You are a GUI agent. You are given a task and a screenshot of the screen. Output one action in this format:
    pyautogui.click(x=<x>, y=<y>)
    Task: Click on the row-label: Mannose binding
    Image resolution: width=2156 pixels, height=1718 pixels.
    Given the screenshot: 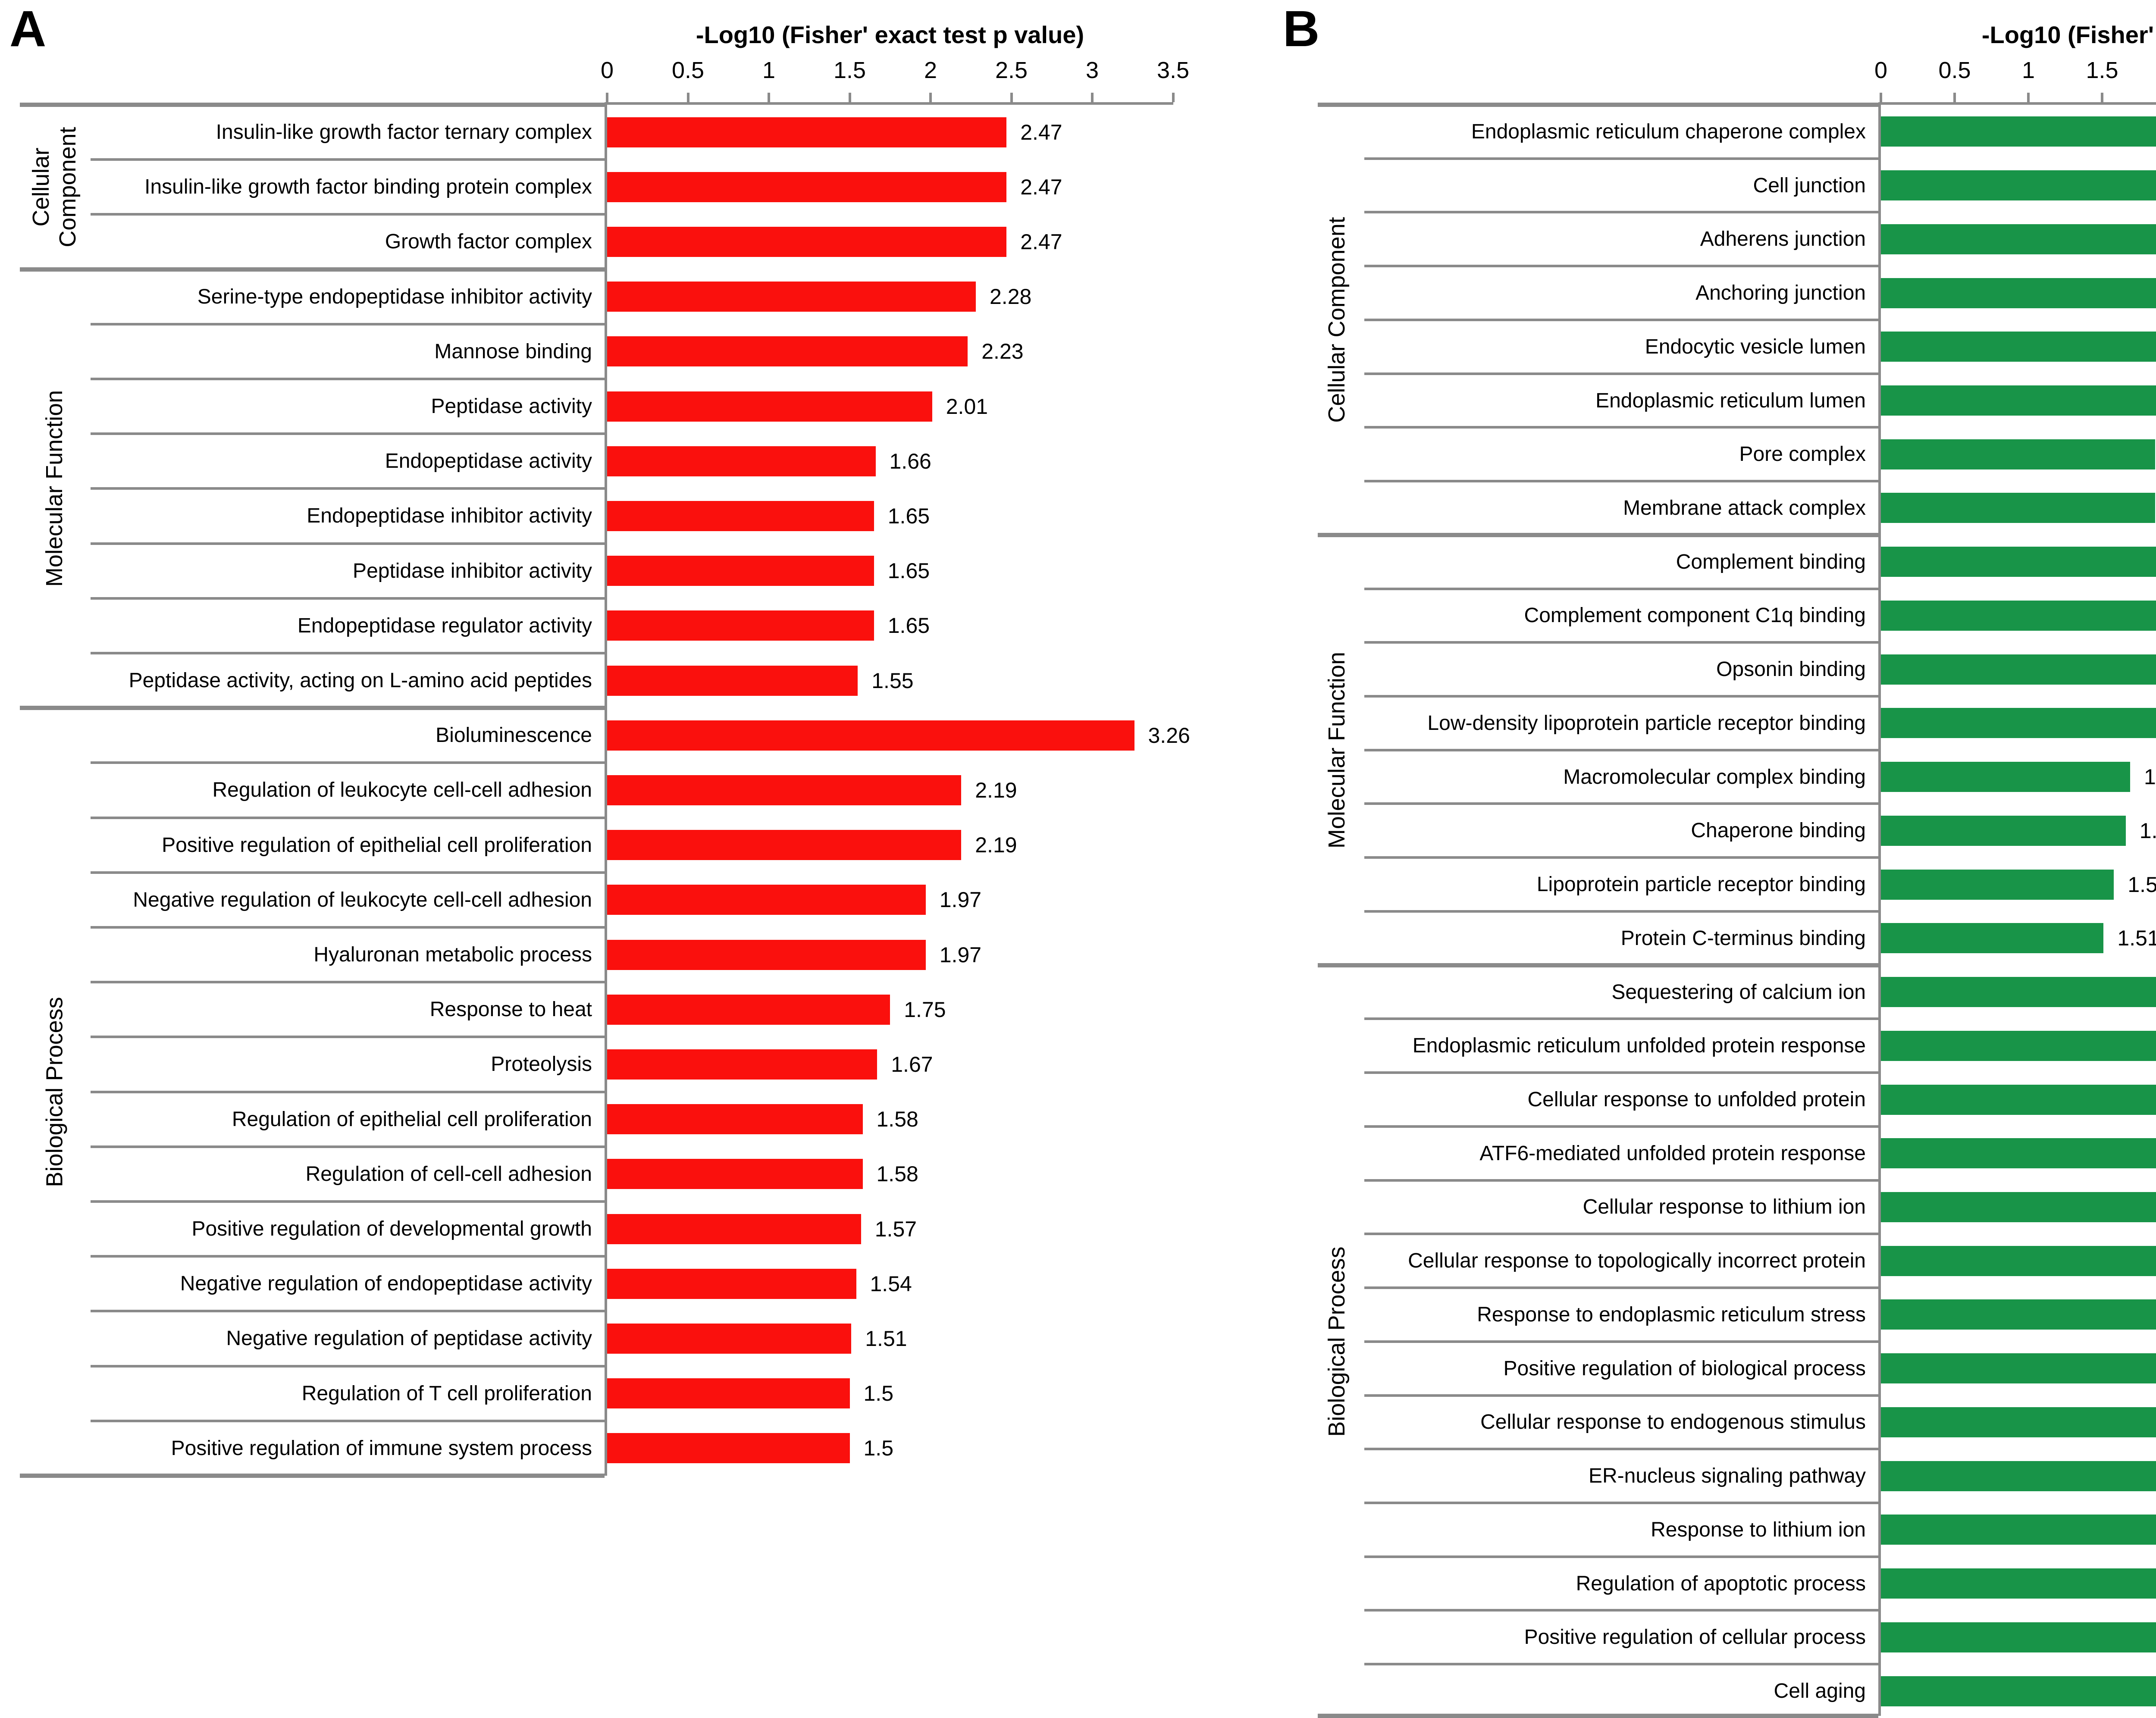 What is the action you would take?
    pyautogui.click(x=513, y=352)
    